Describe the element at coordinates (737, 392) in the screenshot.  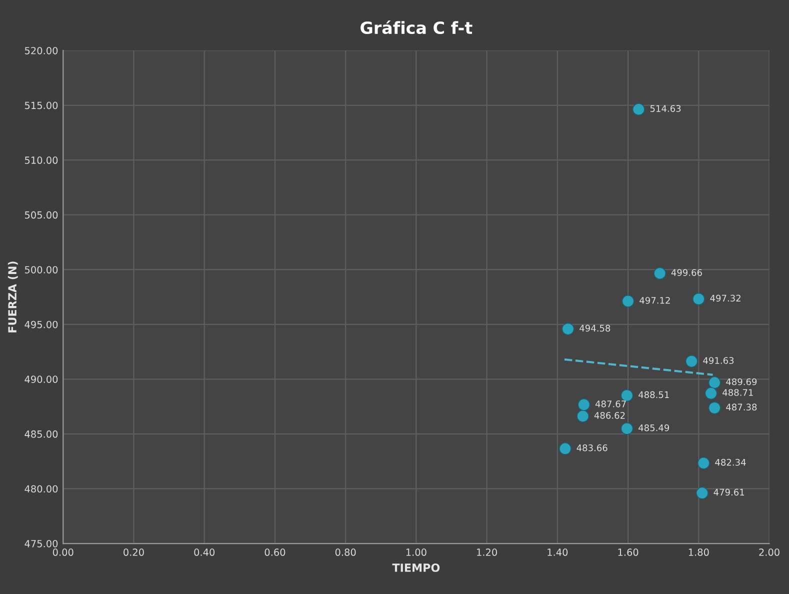
I see `data-label: 488.71` at that location.